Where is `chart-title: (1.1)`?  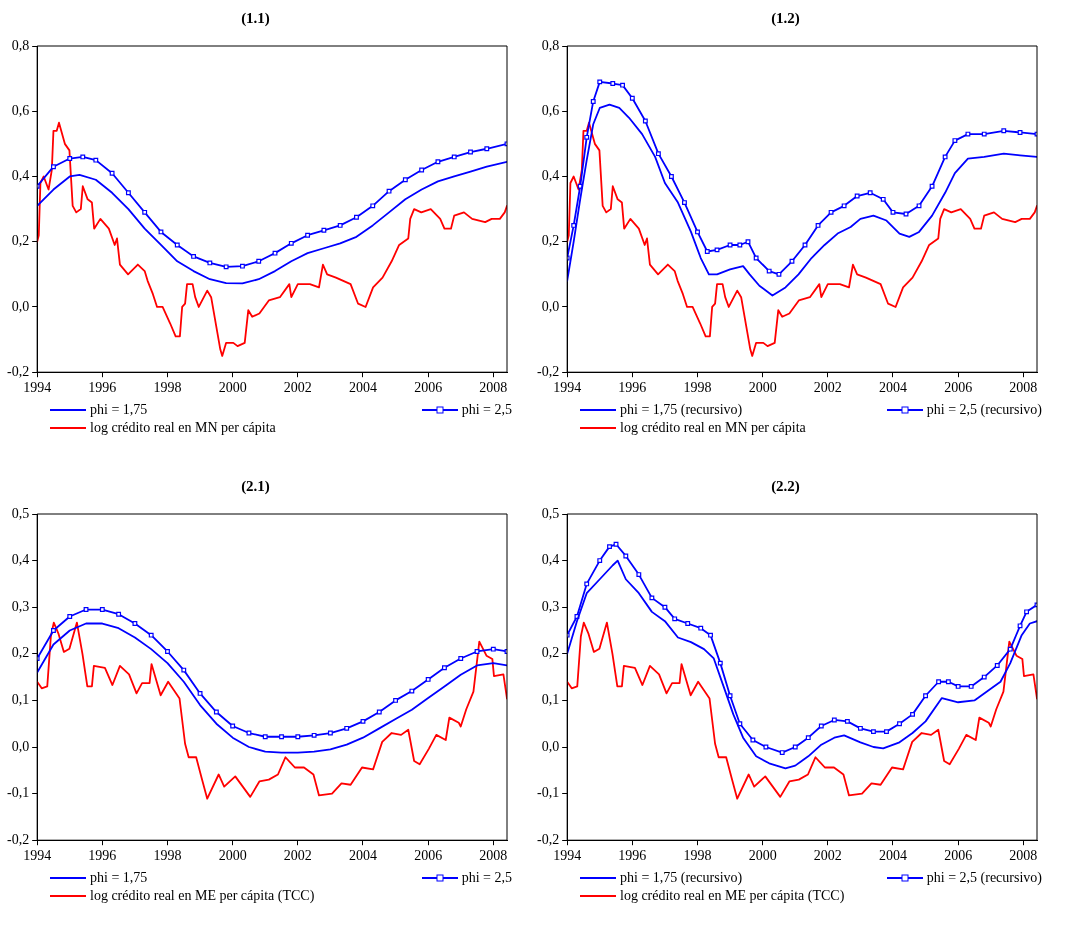
chart-title: (1.1) is located at coordinates (255, 18).